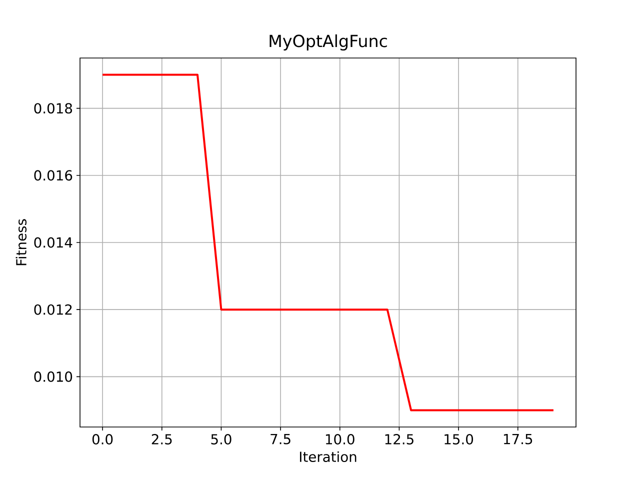 This screenshot has height=480, width=640. I want to click on chart-title: MyOptAlgFunc, so click(328, 42).